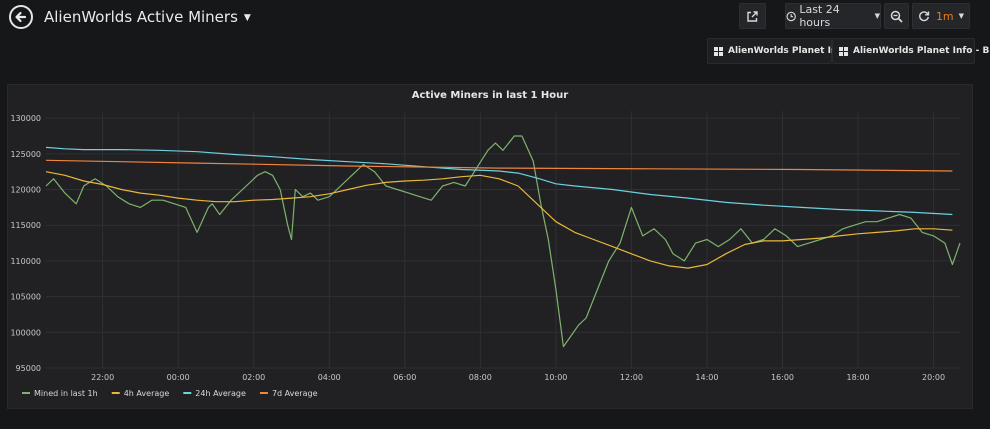 This screenshot has width=990, height=429. I want to click on y-tick-label: 120000, so click(25, 190).